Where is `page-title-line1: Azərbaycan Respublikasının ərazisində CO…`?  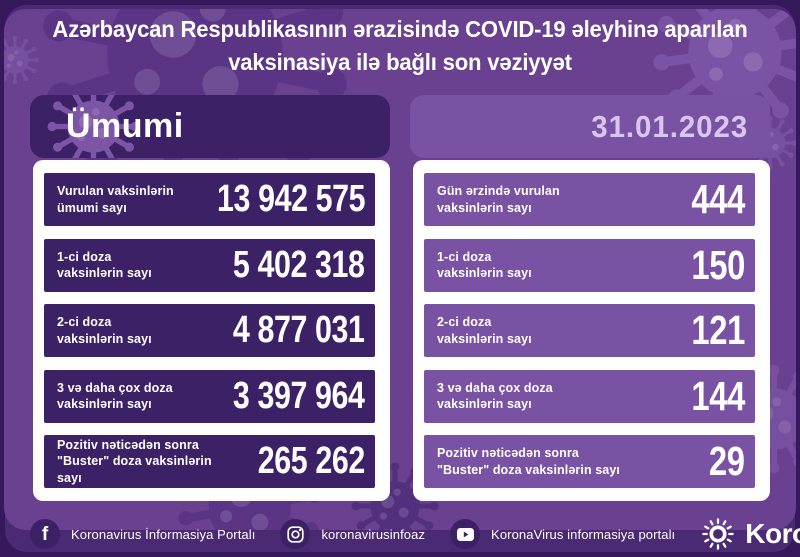 page-title-line1: Azərbaycan Respublikasının ərazisində CO… is located at coordinates (400, 29).